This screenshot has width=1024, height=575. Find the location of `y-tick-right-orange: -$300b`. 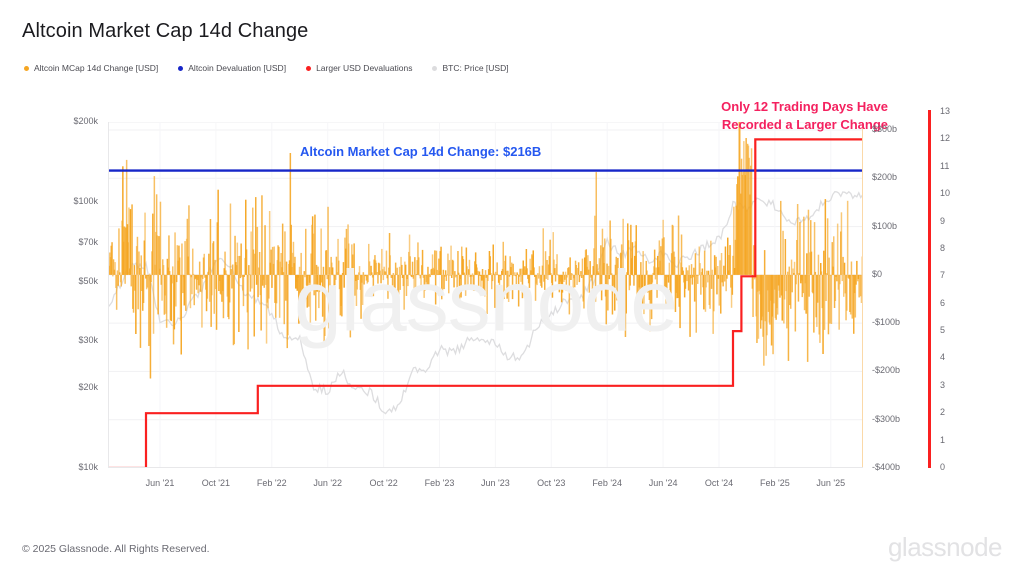

y-tick-right-orange: -$300b is located at coordinates (886, 418).